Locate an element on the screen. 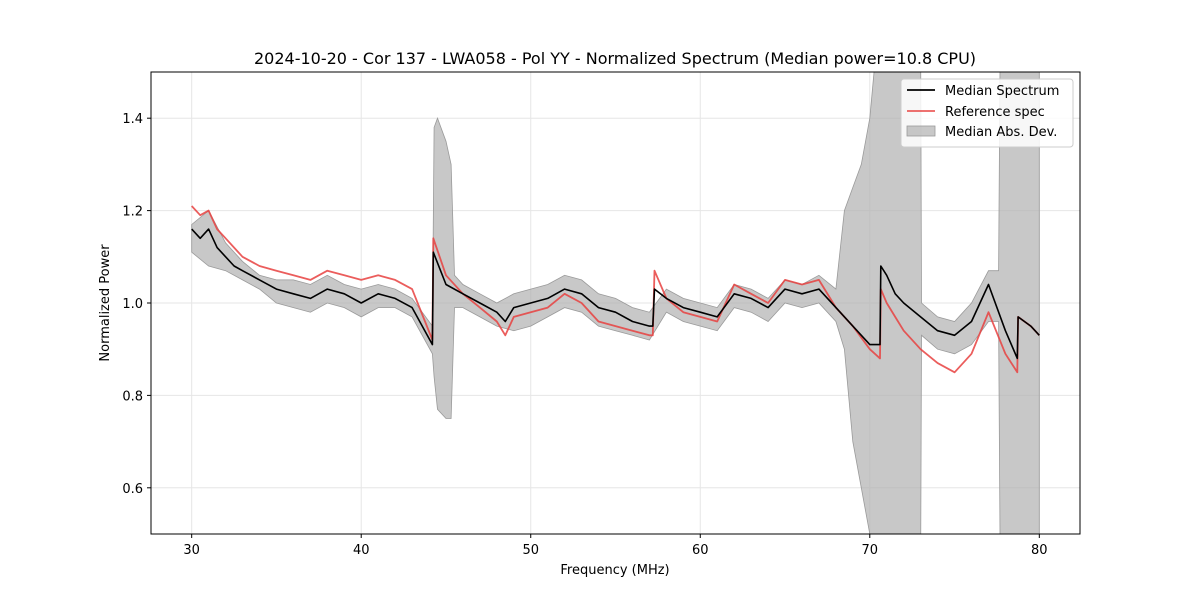 The image size is (1200, 600). legend-reference-label: Reference spec is located at coordinates (995, 112).